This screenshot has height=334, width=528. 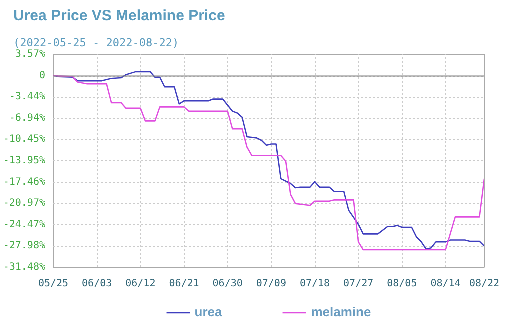 I want to click on y-tick-label: -10.45%, so click(x=24, y=140).